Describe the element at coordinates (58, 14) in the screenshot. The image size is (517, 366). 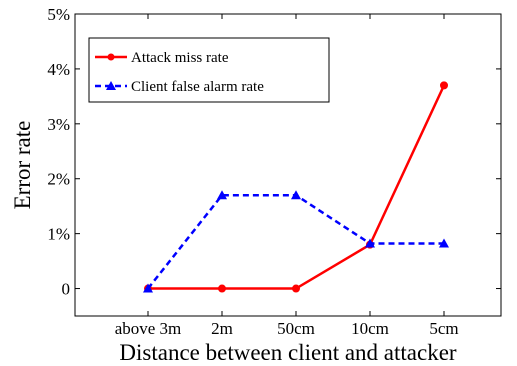
I see `y-tick-label: 5%` at that location.